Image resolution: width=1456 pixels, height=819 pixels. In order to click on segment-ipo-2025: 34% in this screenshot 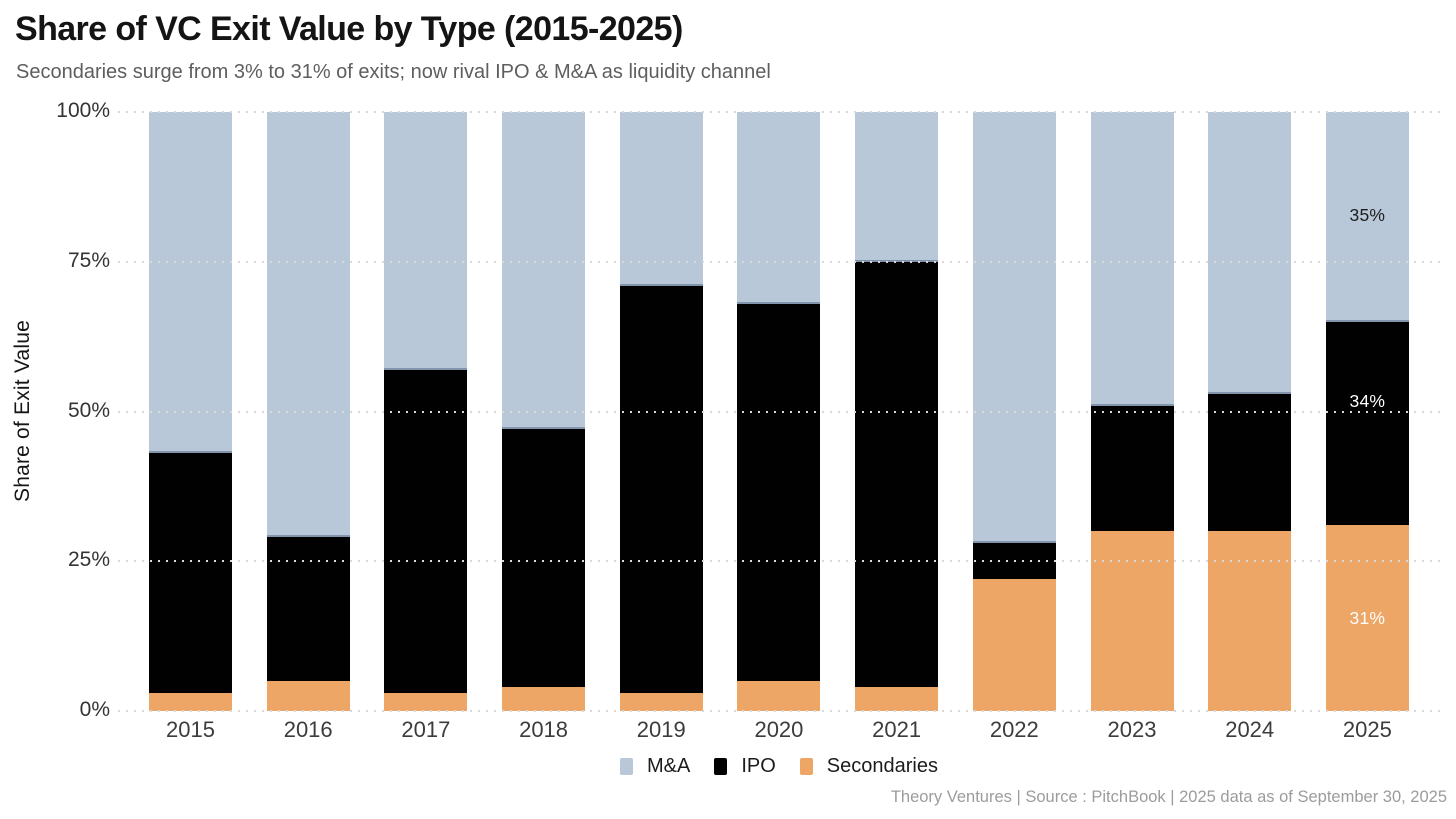, I will do `click(1367, 423)`.